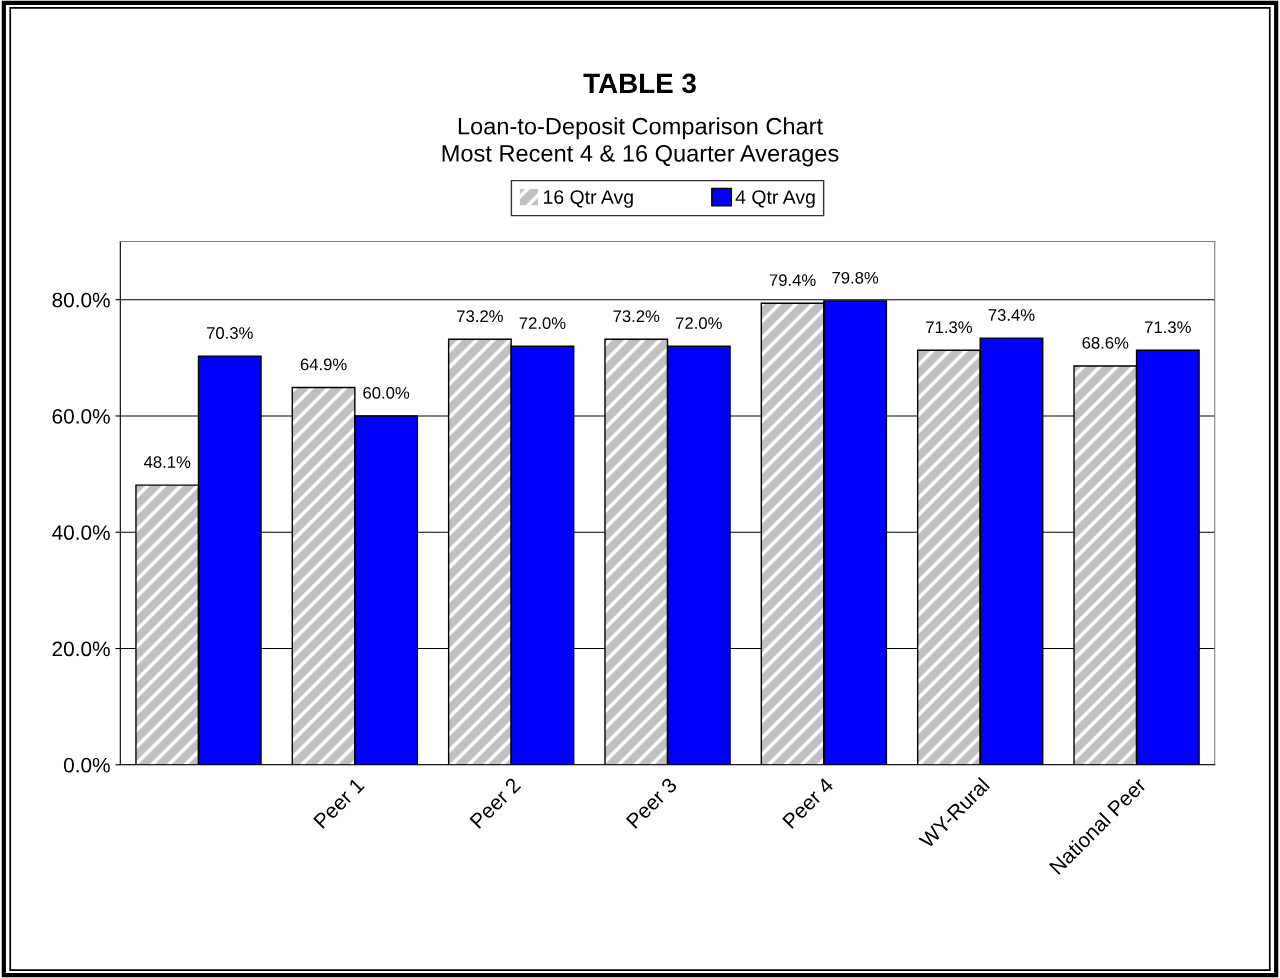  What do you see at coordinates (229, 333) in the screenshot?
I see `data-label: 70.3%` at bounding box center [229, 333].